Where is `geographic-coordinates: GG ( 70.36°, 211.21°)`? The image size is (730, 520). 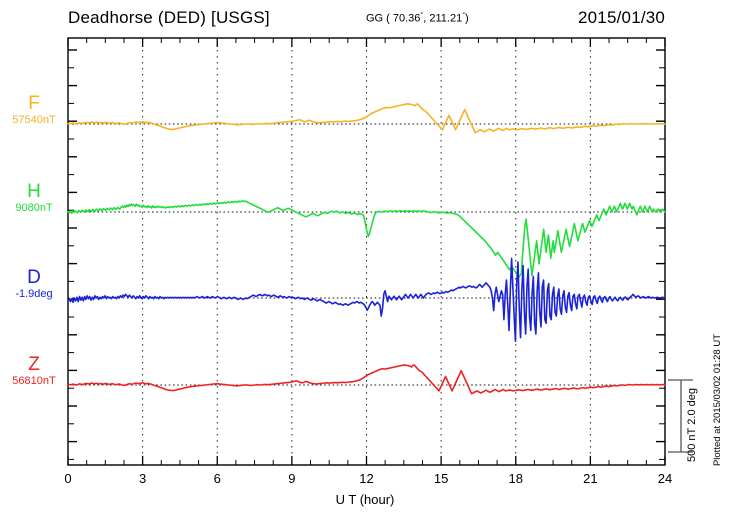 geographic-coordinates: GG ( 70.36°, 211.21°) is located at coordinates (417, 18).